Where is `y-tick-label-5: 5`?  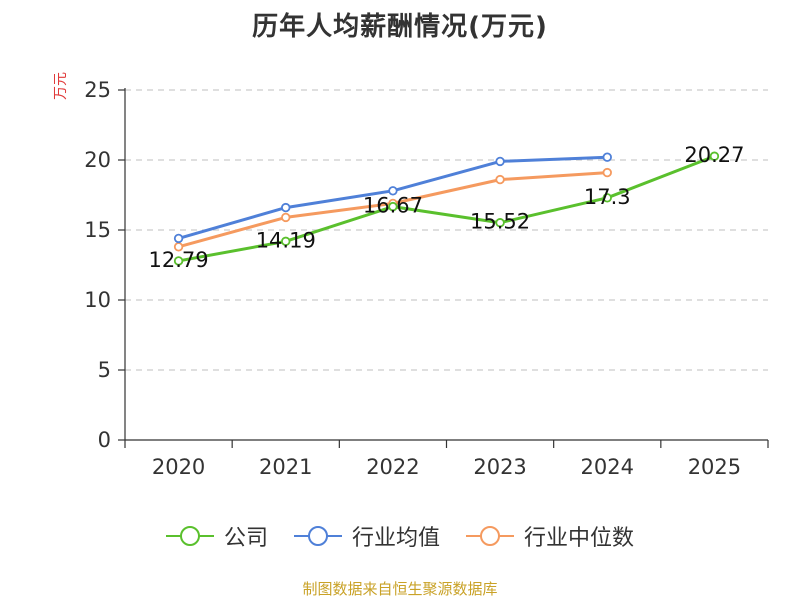 y-tick-label-5: 5 is located at coordinates (104, 370).